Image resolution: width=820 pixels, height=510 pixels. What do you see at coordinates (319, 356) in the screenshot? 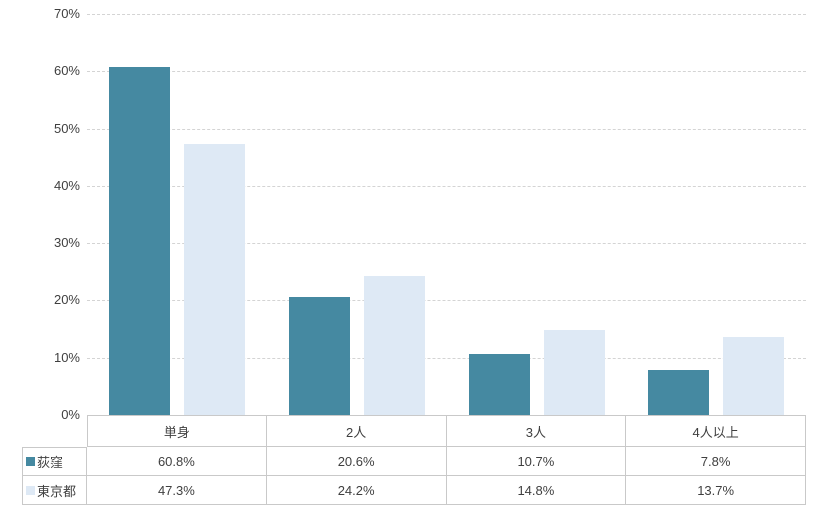
I see `bar-series0-category1` at bounding box center [319, 356].